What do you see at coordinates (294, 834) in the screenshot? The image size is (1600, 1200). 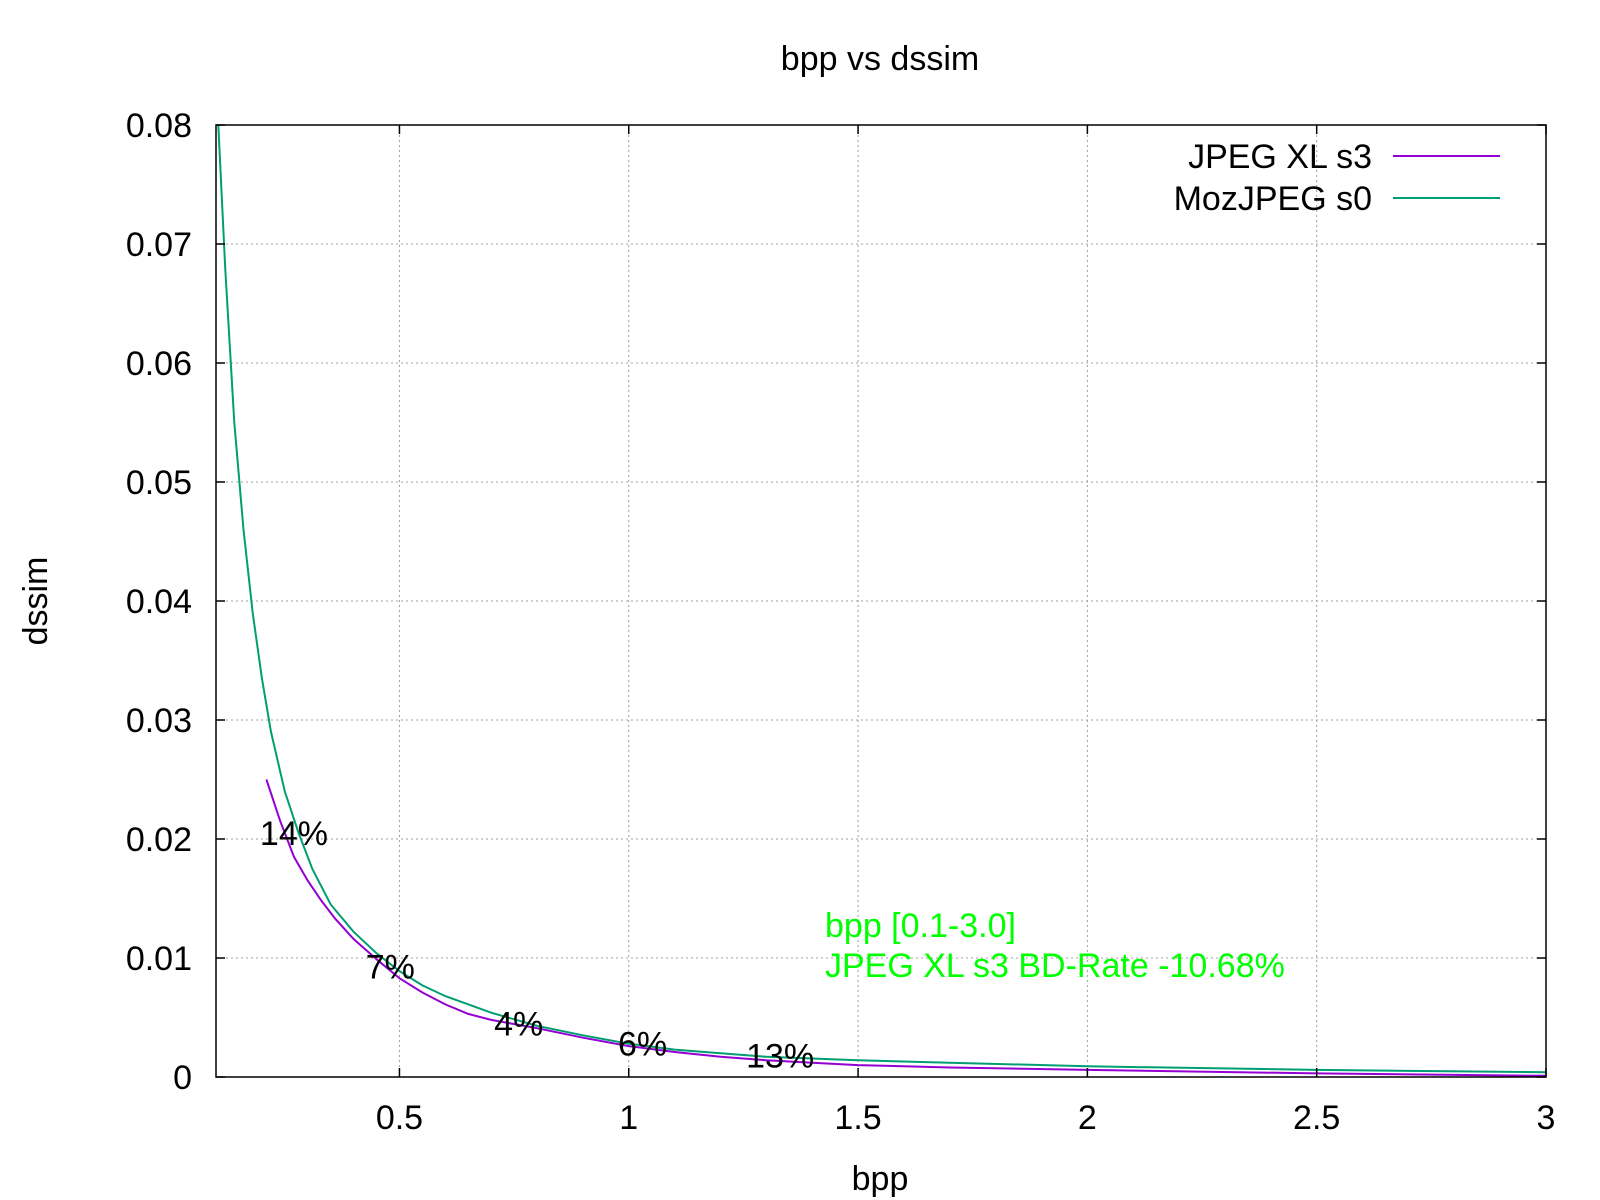 I see `percent-annotation: 14%` at bounding box center [294, 834].